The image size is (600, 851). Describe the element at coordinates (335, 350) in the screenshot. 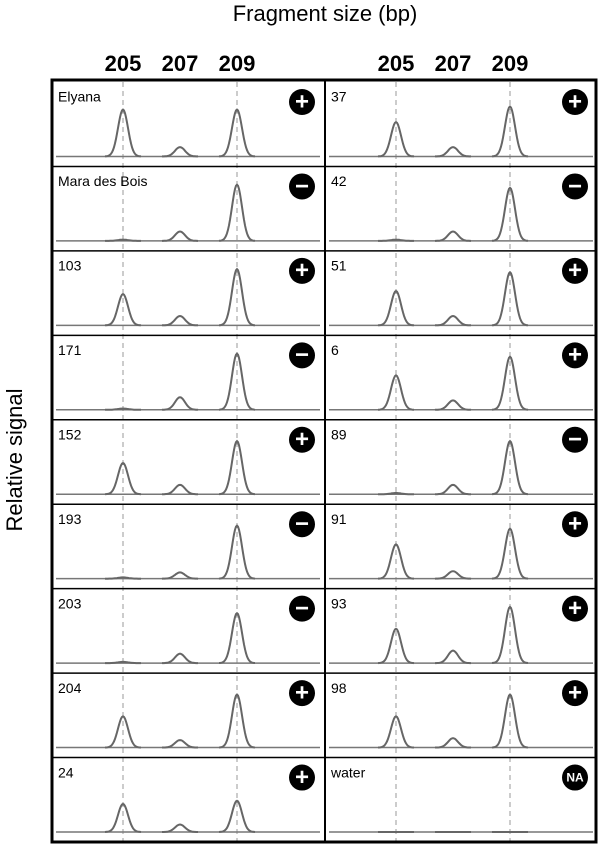

I see `sample-label: 6` at that location.